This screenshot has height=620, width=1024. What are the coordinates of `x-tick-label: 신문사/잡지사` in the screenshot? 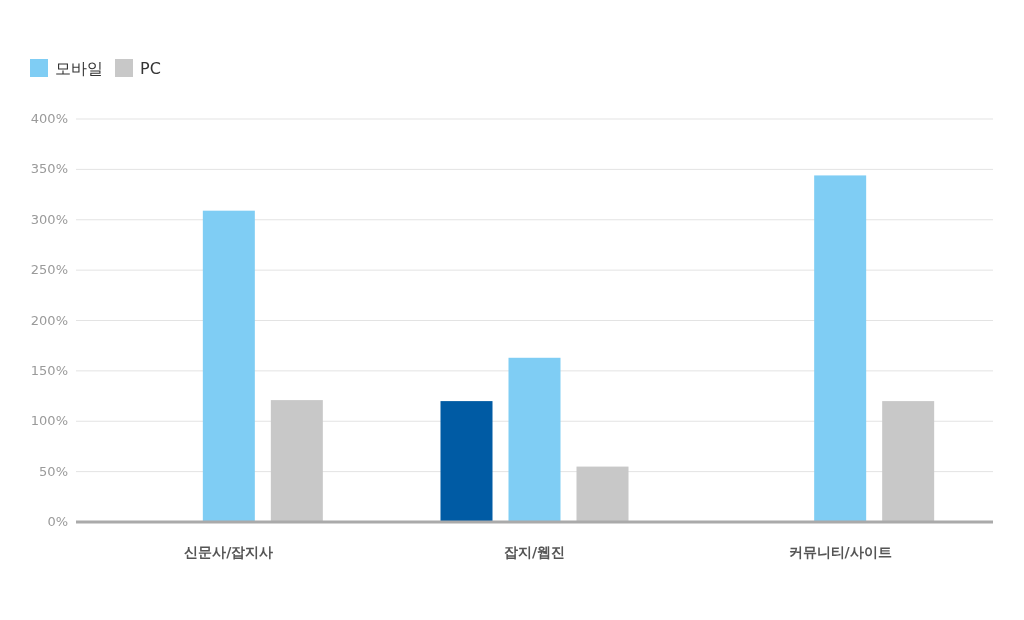 It's located at (229, 552).